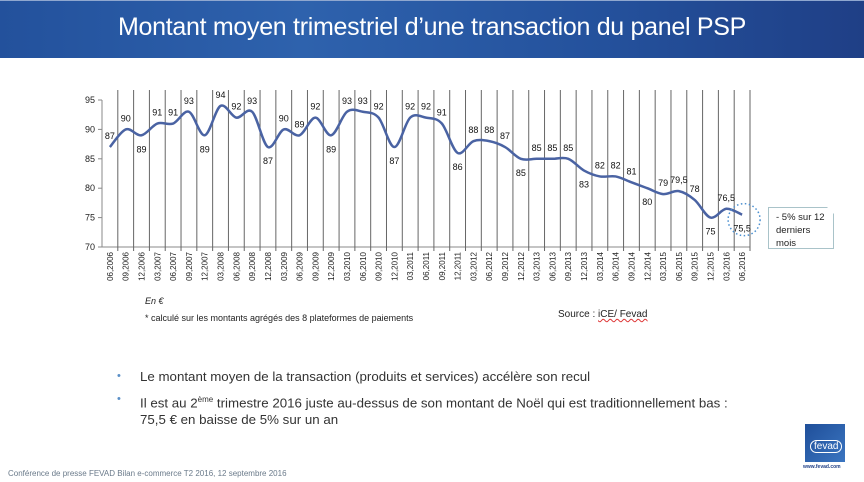 The image size is (864, 482). I want to click on x-tick-label: 09,2013, so click(568, 265).